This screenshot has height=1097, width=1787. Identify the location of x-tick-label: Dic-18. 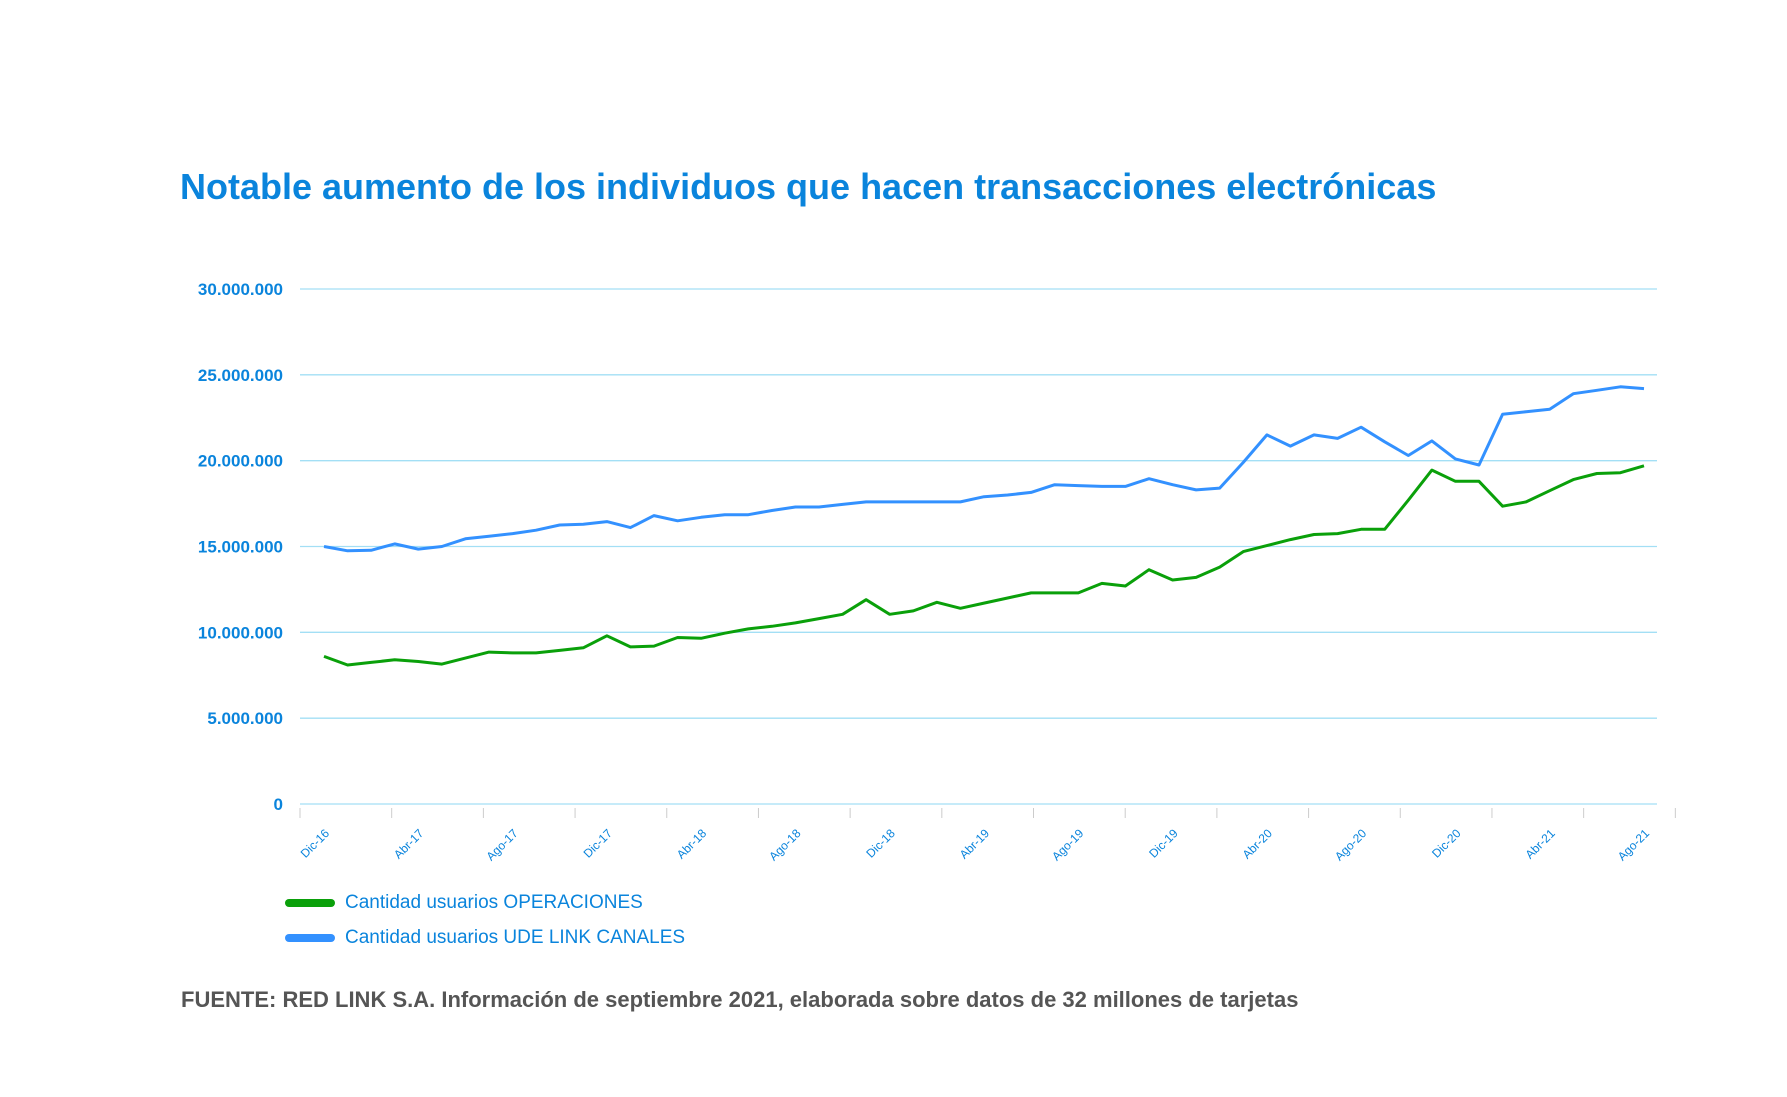
(880, 843).